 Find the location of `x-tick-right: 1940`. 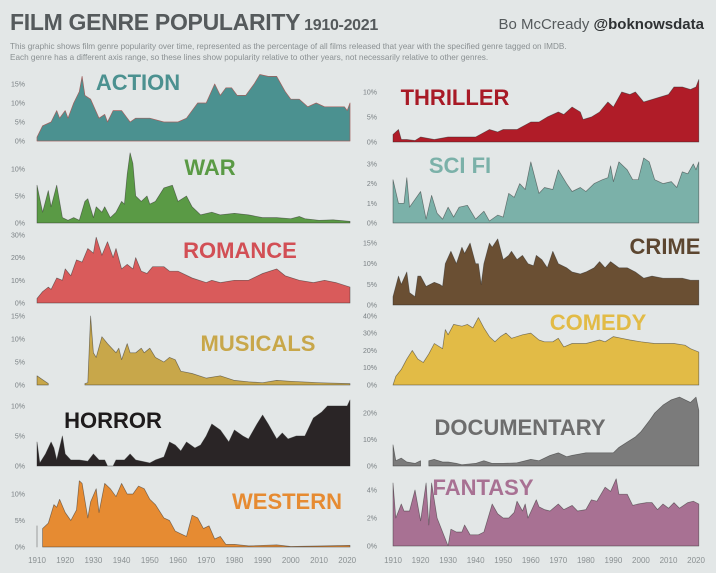

x-tick-right: 1940 is located at coordinates (476, 560).